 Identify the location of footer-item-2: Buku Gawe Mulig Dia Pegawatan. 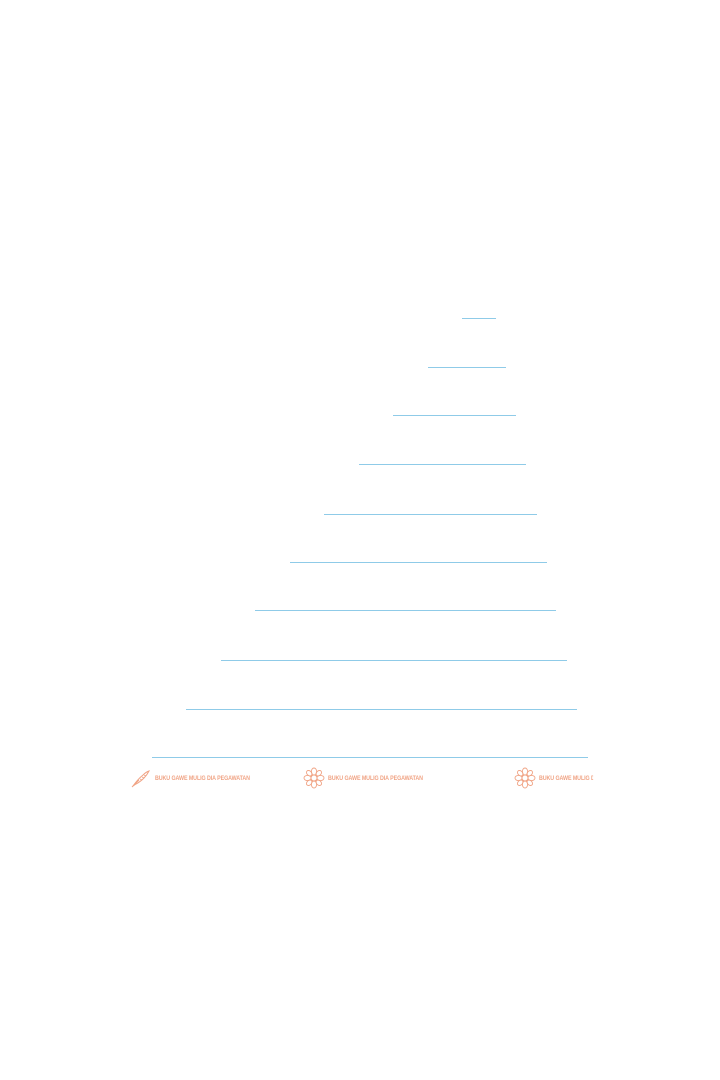
(373, 778).